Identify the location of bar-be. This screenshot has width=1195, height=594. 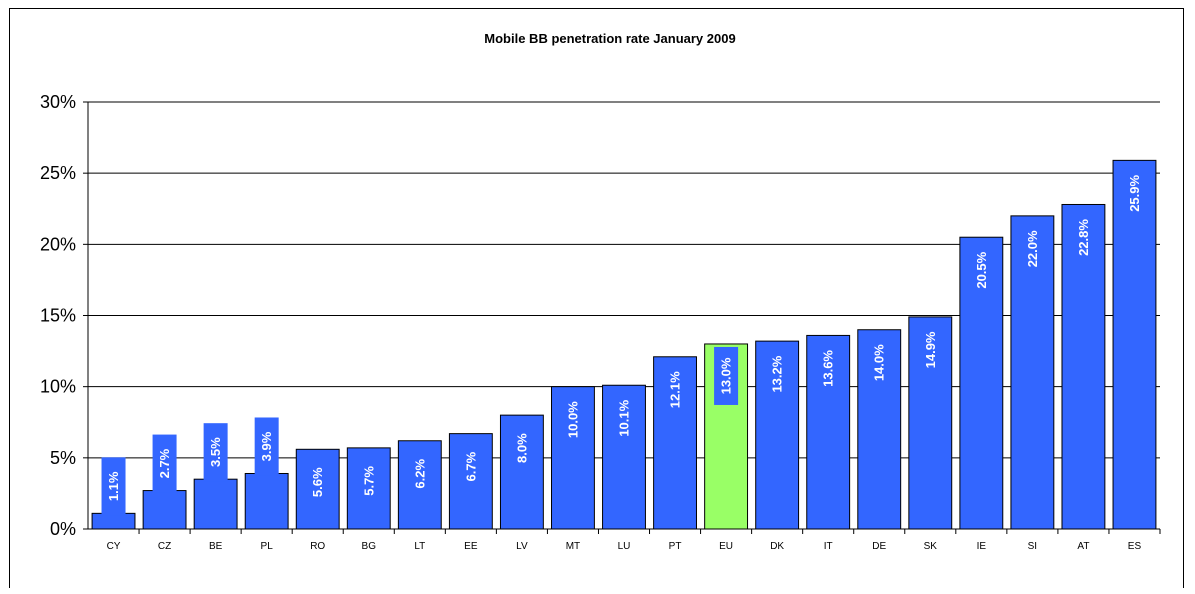
(215, 504).